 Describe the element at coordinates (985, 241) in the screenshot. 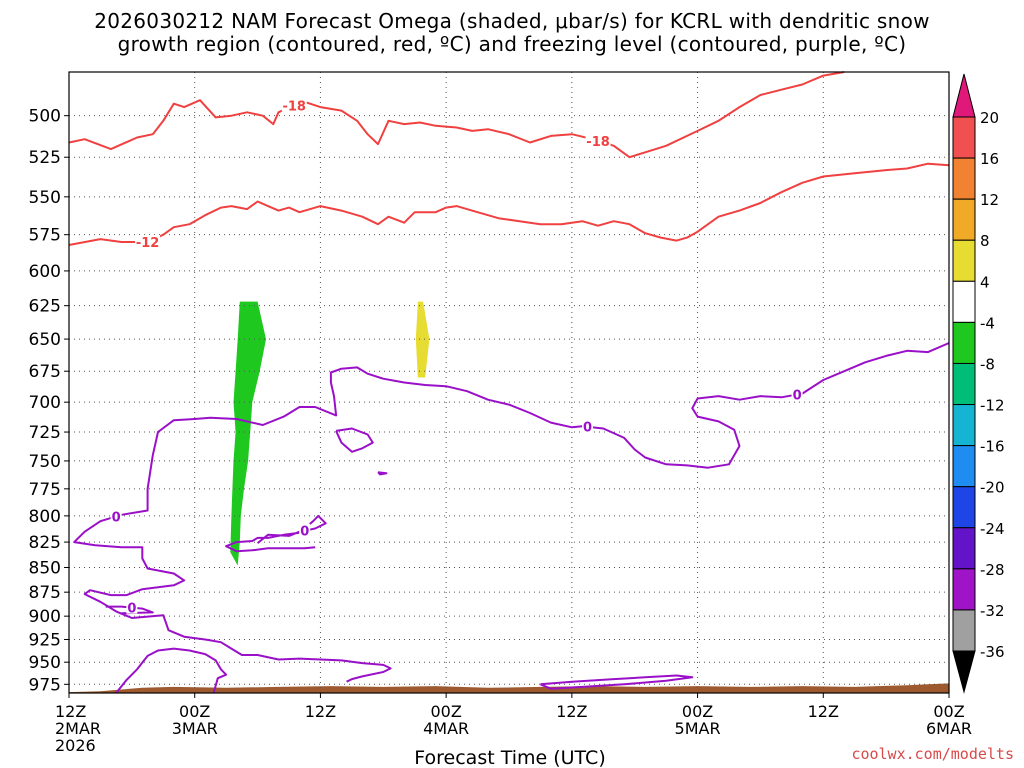

I see `colorbar-label: 8` at that location.